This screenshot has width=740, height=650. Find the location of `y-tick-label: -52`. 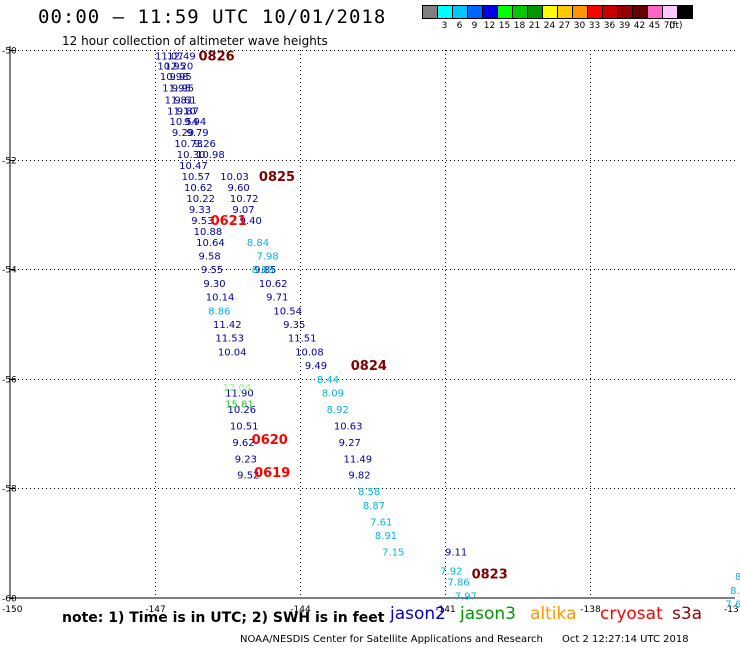

y-tick-label: -52 is located at coordinates (9, 162).